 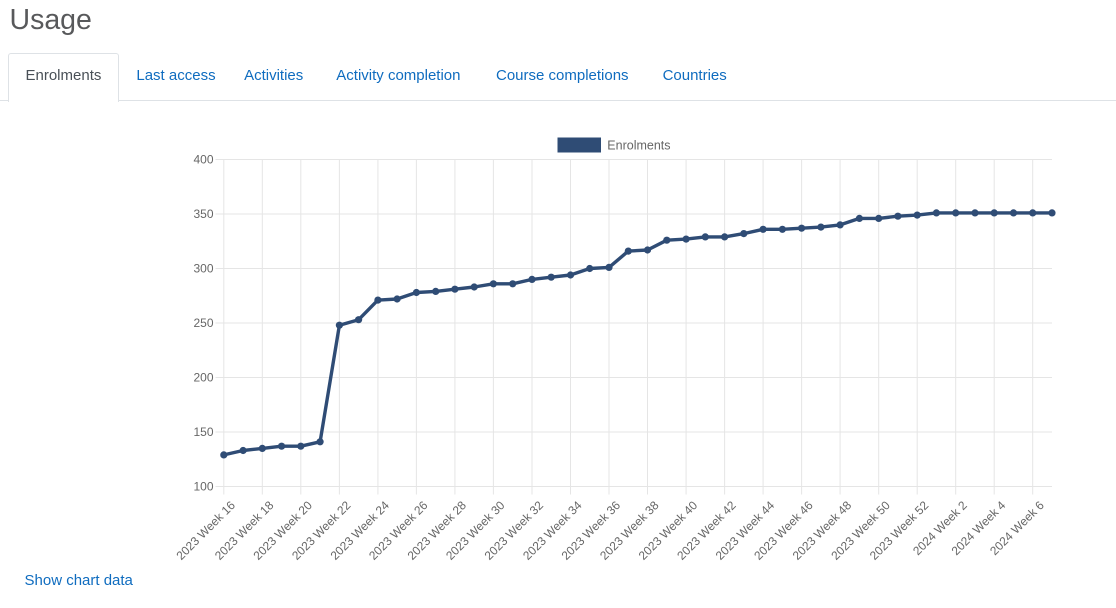 I want to click on svg-text: 300, so click(x=203, y=269).